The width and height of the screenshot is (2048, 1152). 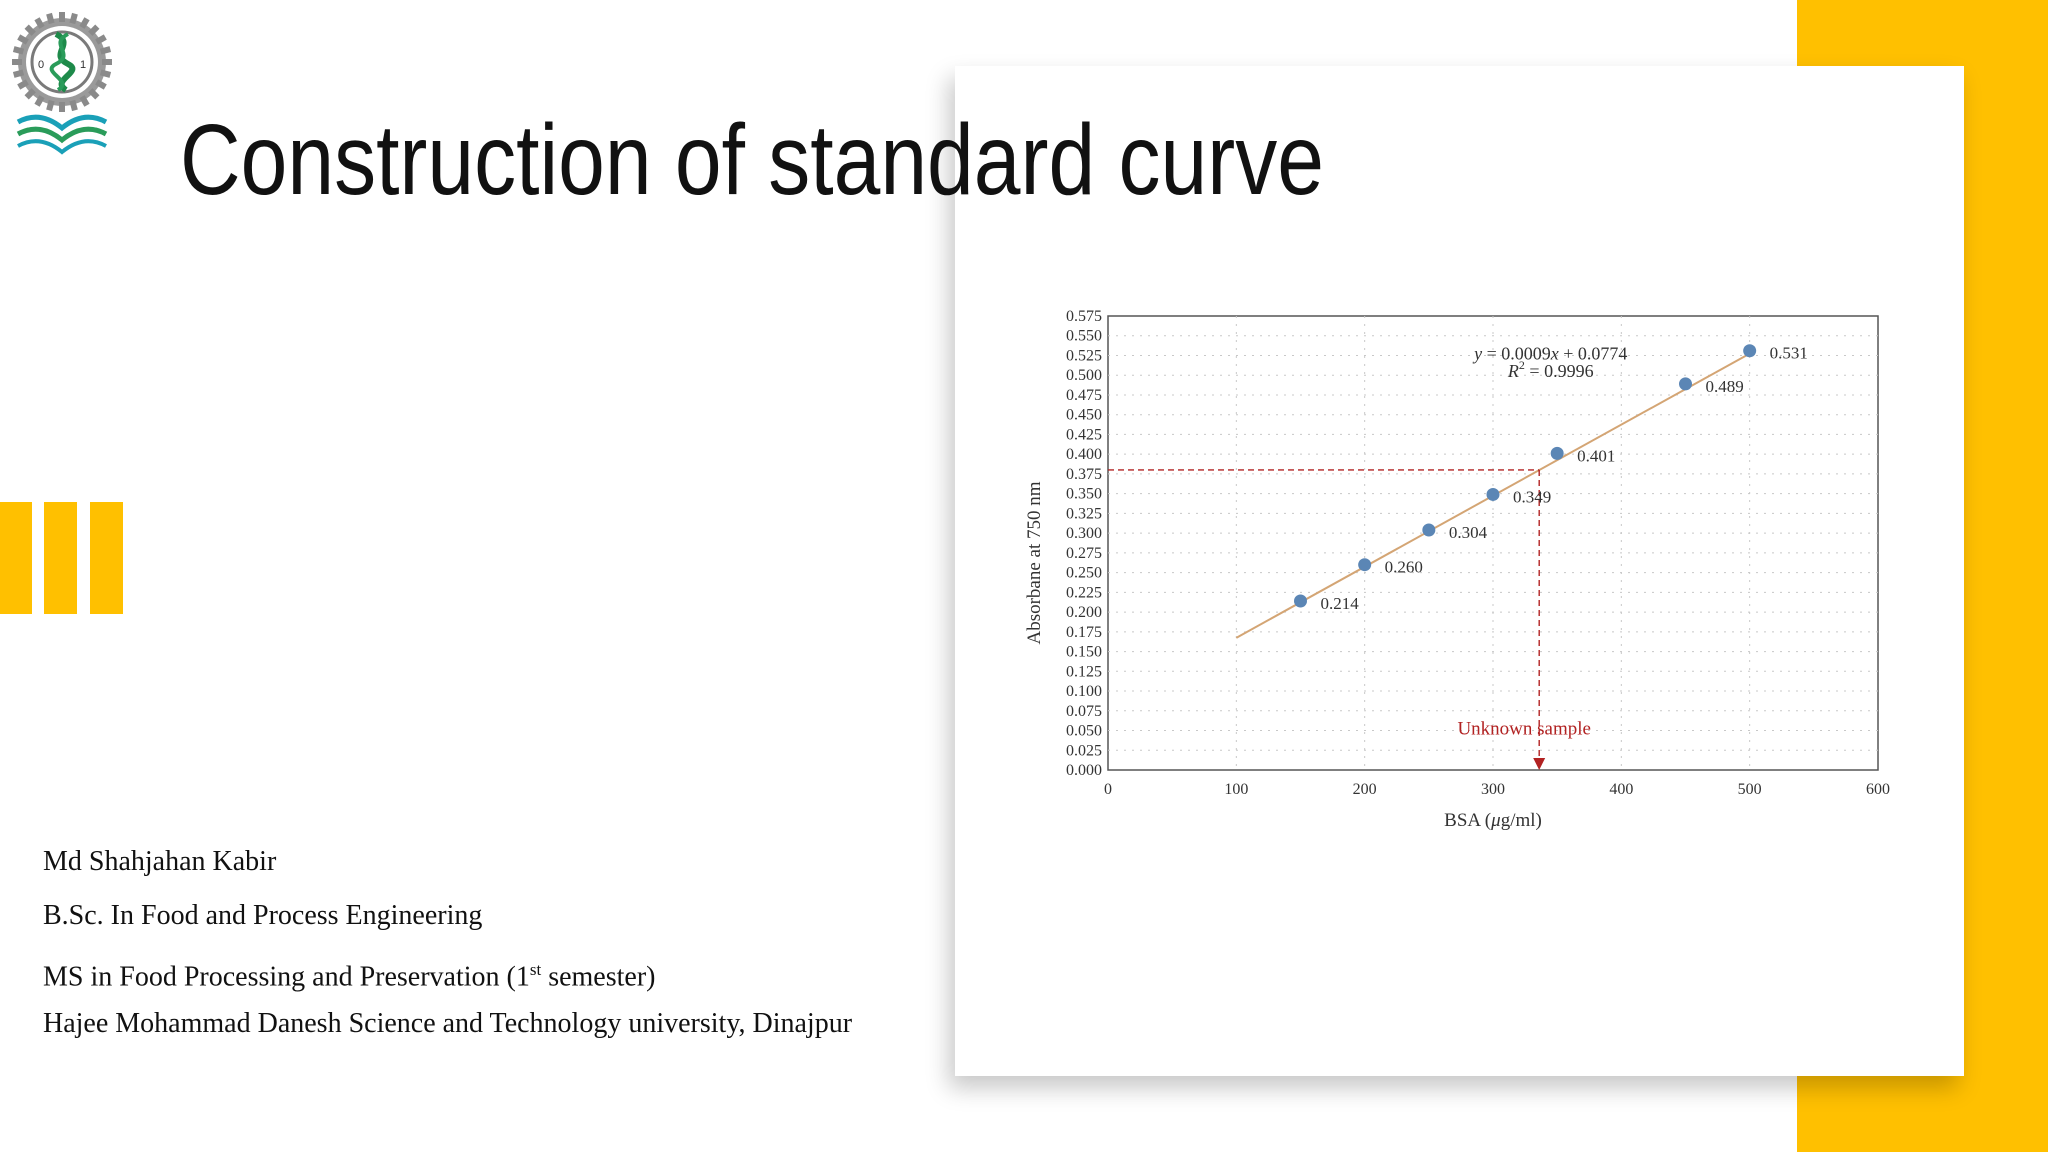 What do you see at coordinates (1549, 353) in the screenshot?
I see `regression-equation: y = 0.0009x + 0.0774` at bounding box center [1549, 353].